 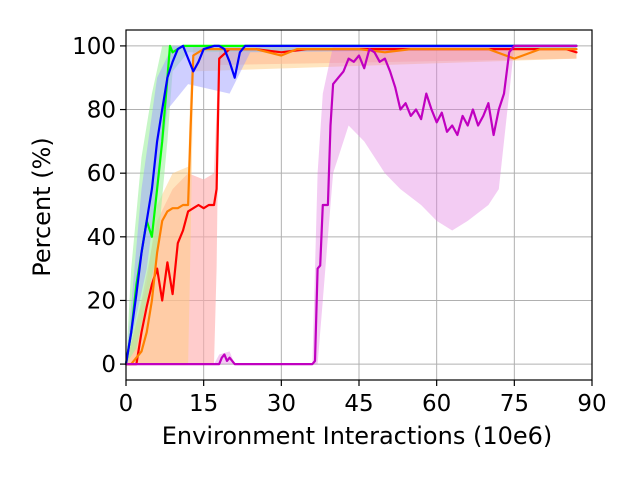 I want to click on y-tick-label: 60, so click(x=101, y=174).